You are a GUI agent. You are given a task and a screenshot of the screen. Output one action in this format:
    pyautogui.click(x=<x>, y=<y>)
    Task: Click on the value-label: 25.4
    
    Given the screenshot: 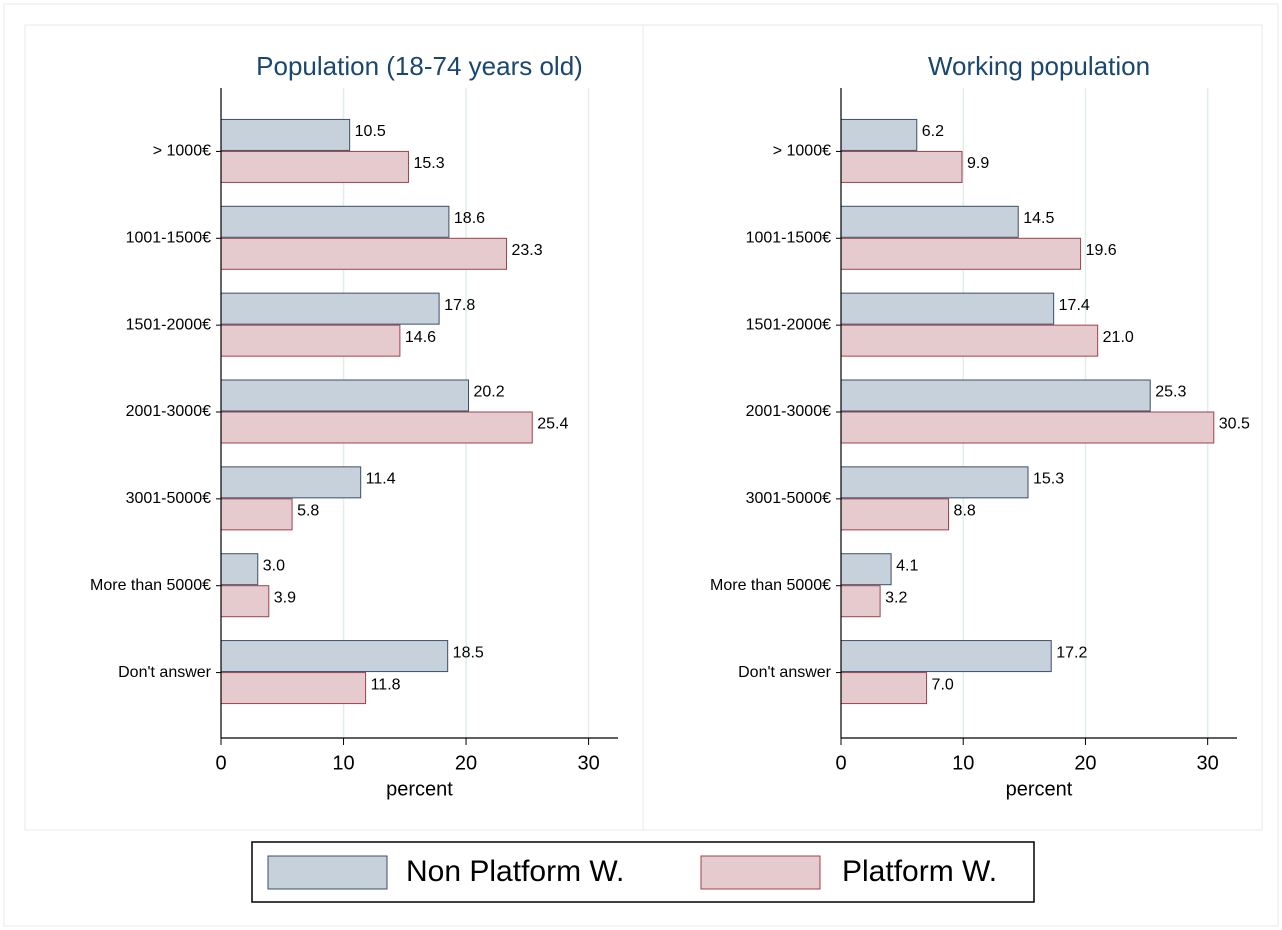 What is the action you would take?
    pyautogui.click(x=552, y=424)
    